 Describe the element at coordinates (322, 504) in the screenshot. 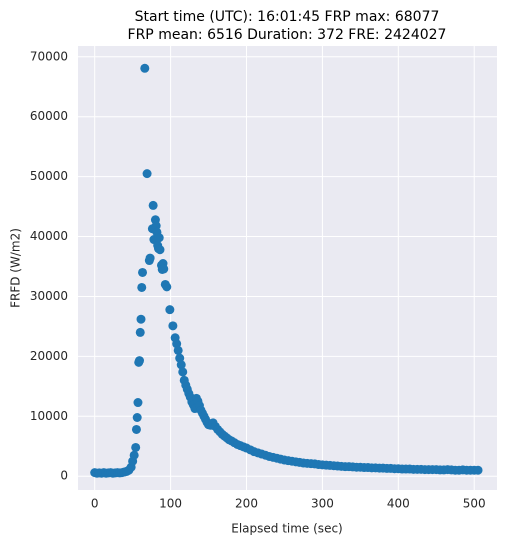

I see `x-tick-label: 300` at that location.